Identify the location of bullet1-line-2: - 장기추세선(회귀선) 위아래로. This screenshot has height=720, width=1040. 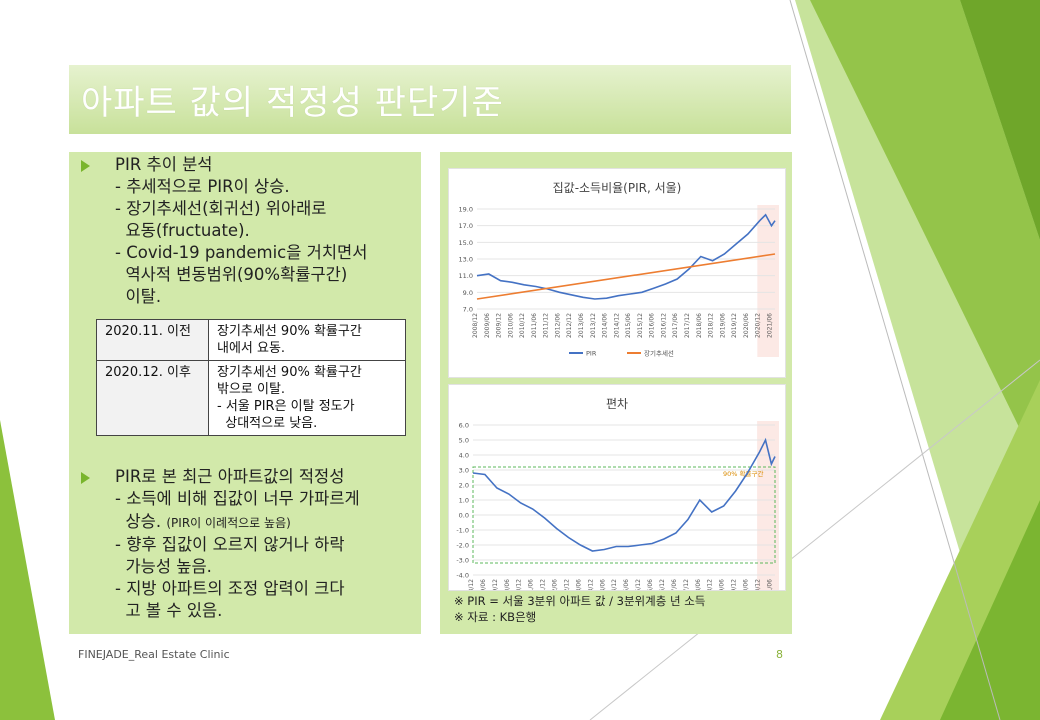
(221, 208).